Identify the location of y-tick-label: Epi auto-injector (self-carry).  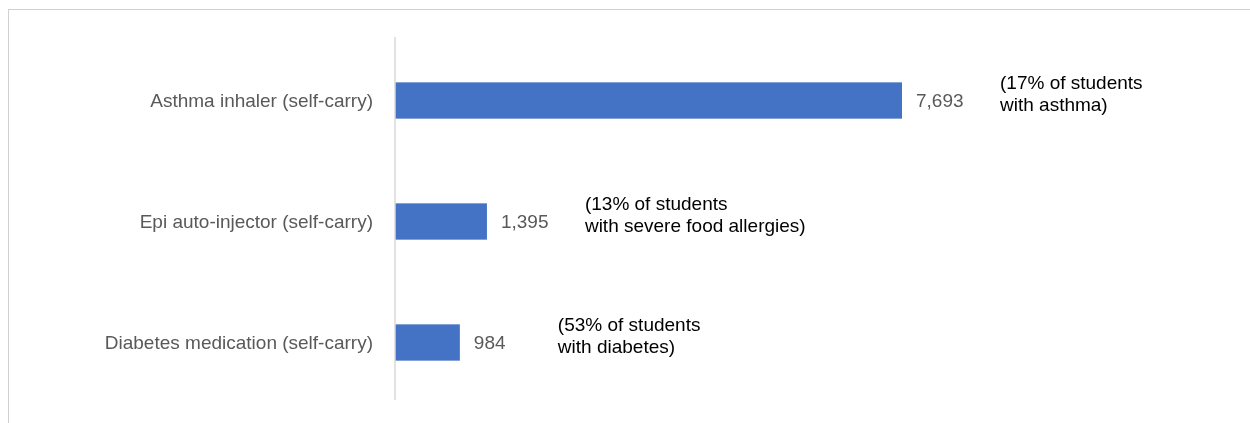
(256, 221).